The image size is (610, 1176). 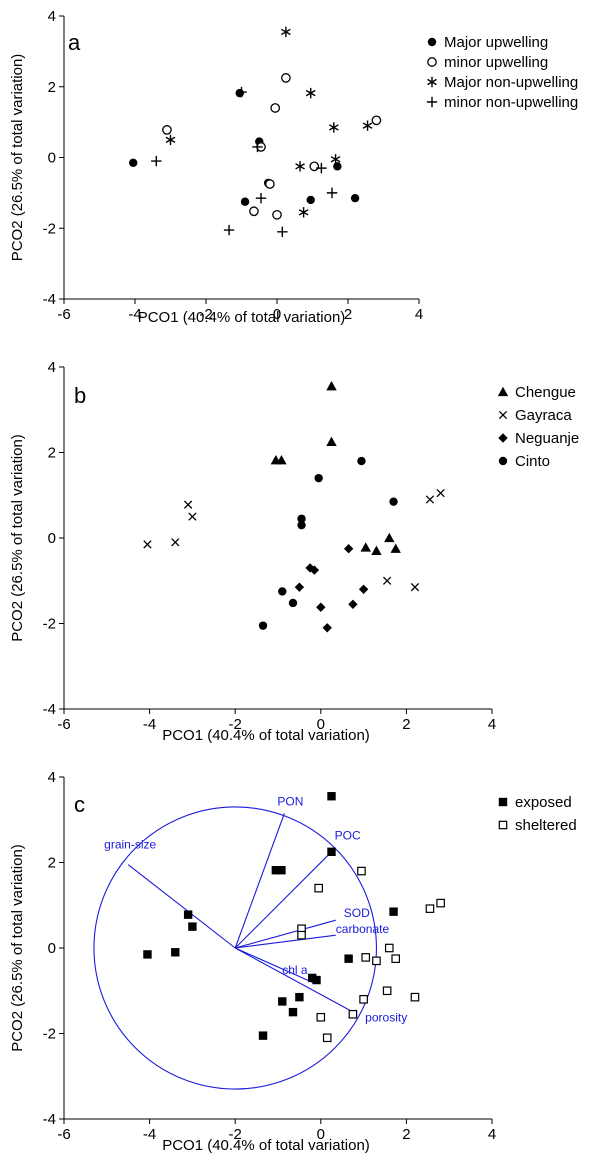 What do you see at coordinates (80, 395) in the screenshot?
I see `panel-letter: b` at bounding box center [80, 395].